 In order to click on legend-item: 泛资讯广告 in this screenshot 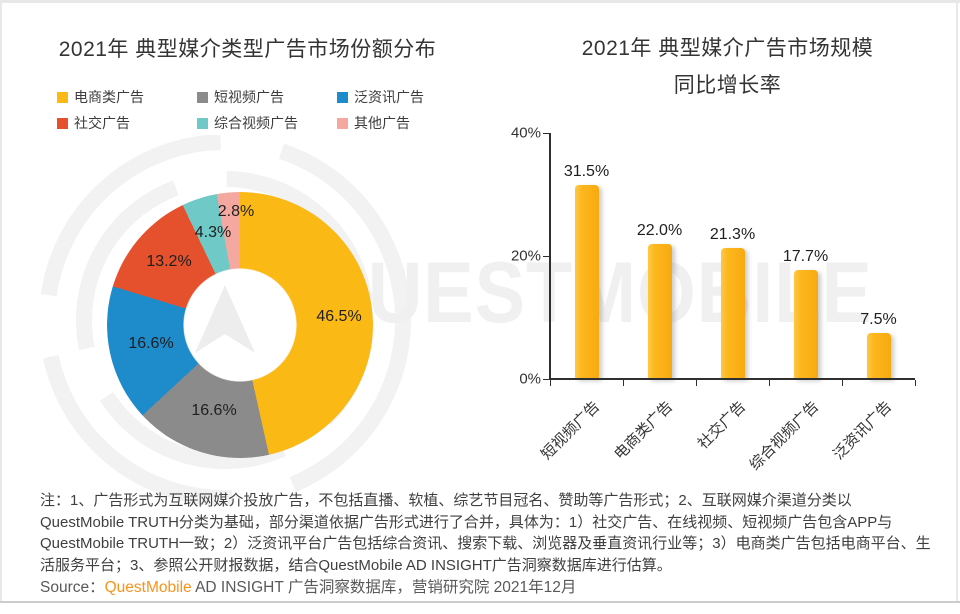, I will do `click(380, 97)`.